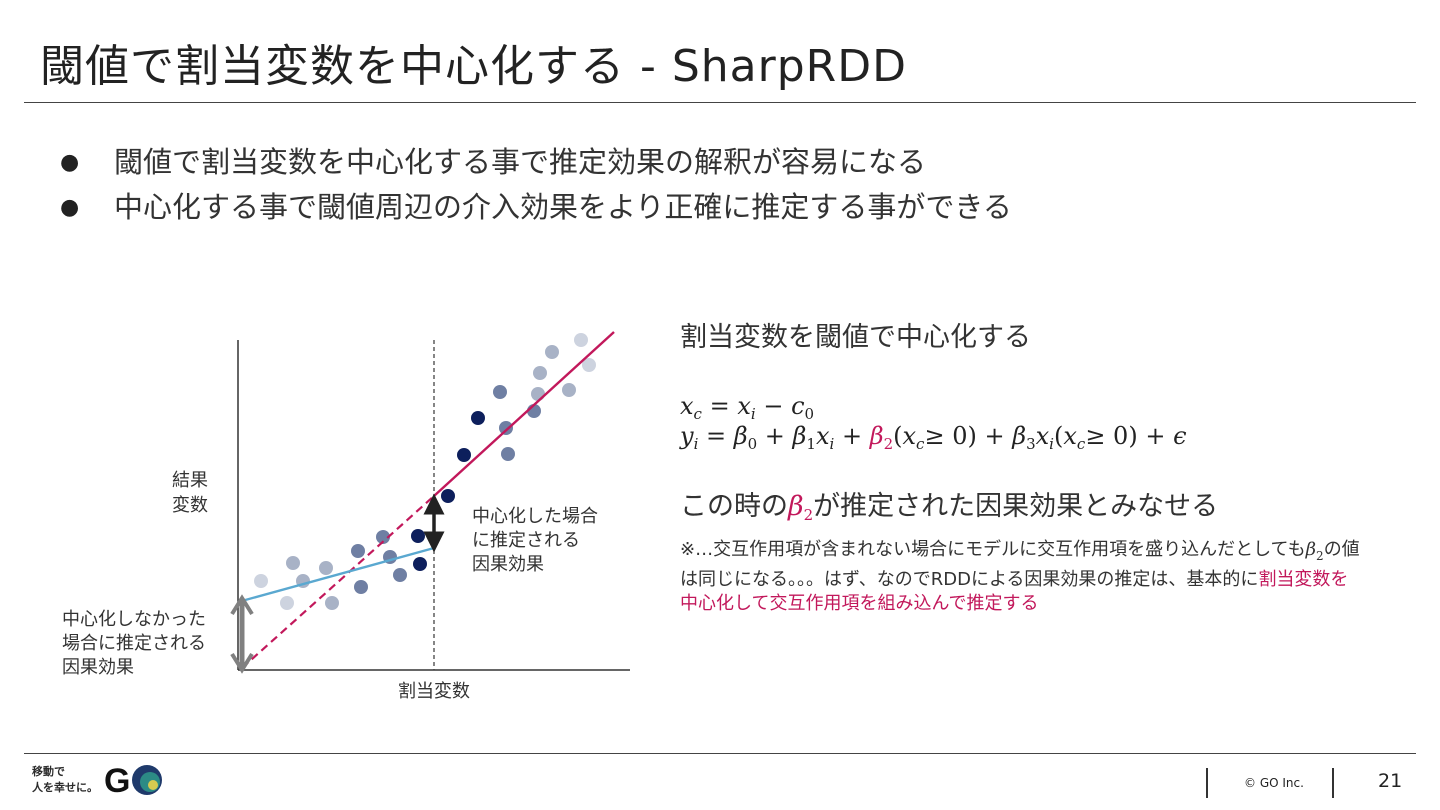 This screenshot has height=810, width=1440. Describe the element at coordinates (190, 505) in the screenshot. I see `y-axis-label-line2: 変数` at that location.